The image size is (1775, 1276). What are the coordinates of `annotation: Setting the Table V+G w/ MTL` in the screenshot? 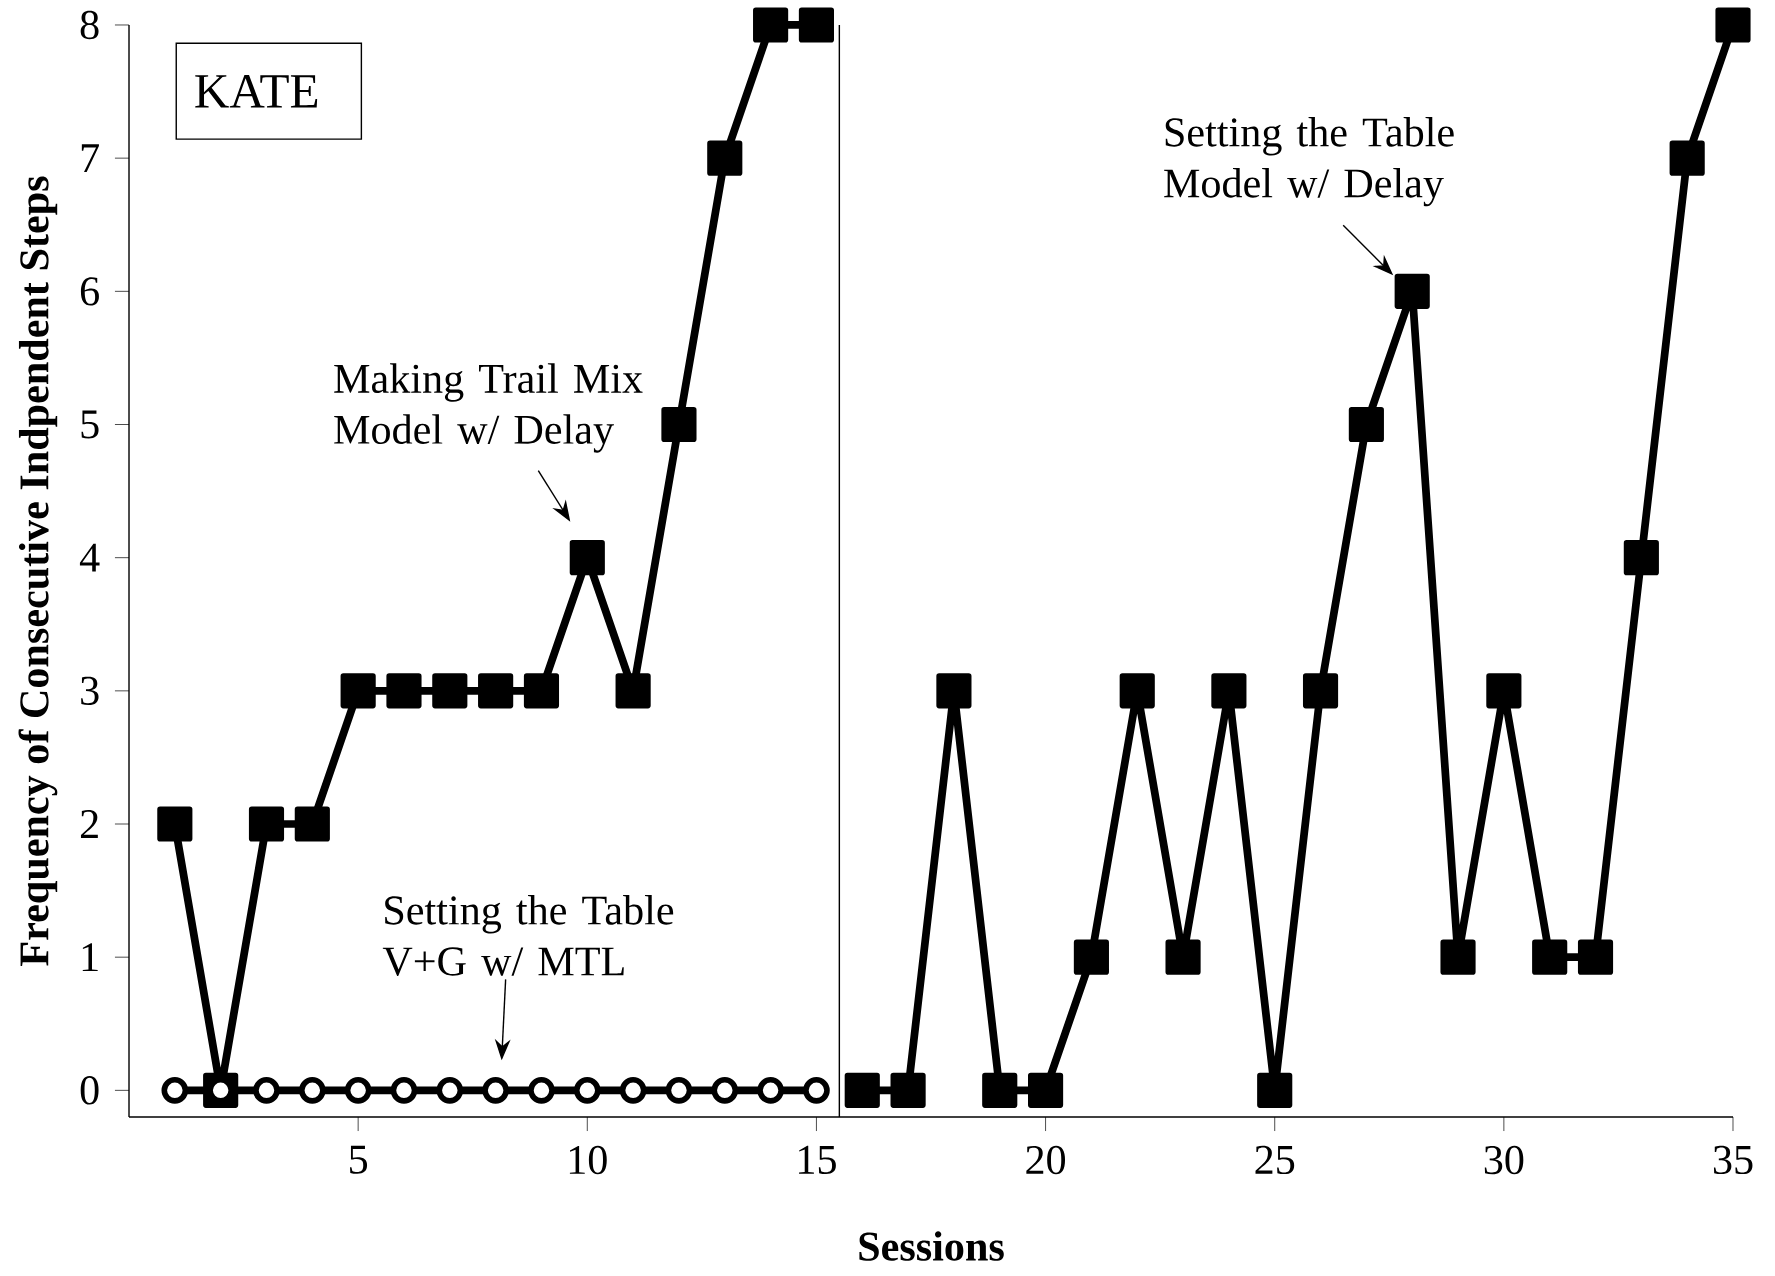 It's located at (528, 935).